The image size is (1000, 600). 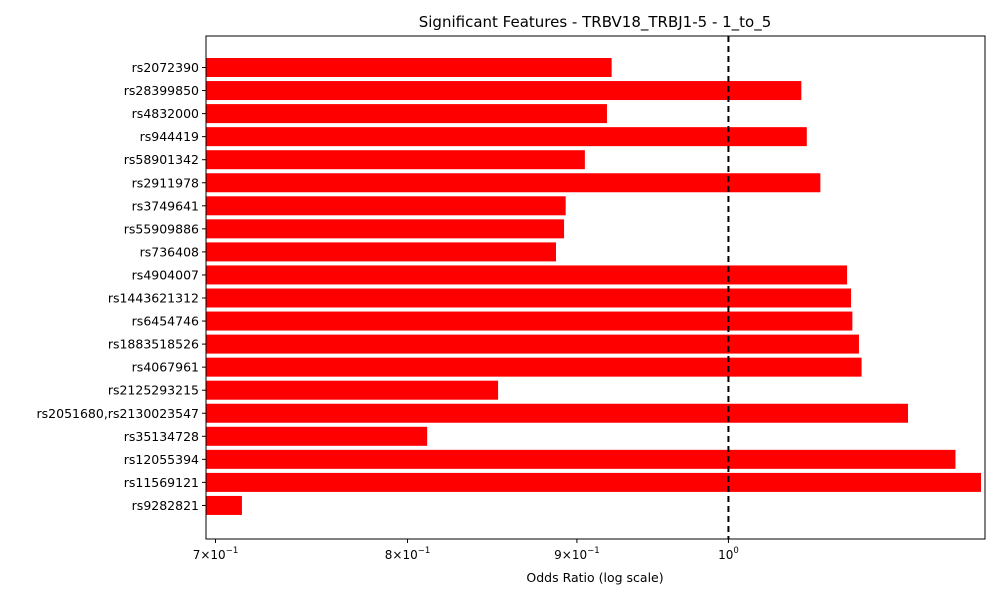 What do you see at coordinates (165, 274) in the screenshot?
I see `y-tick-label: rs4904007` at bounding box center [165, 274].